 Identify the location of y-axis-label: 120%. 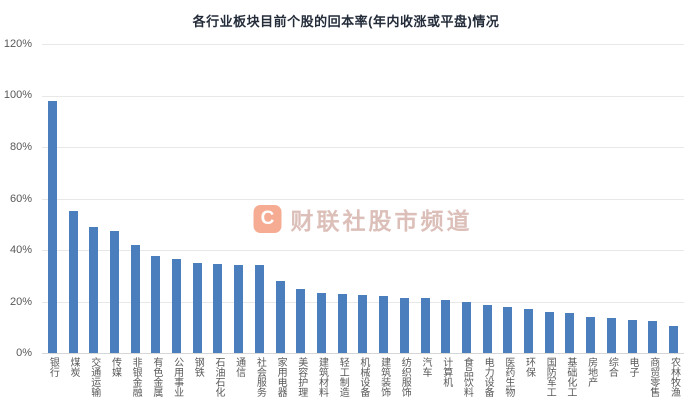
(17, 44).